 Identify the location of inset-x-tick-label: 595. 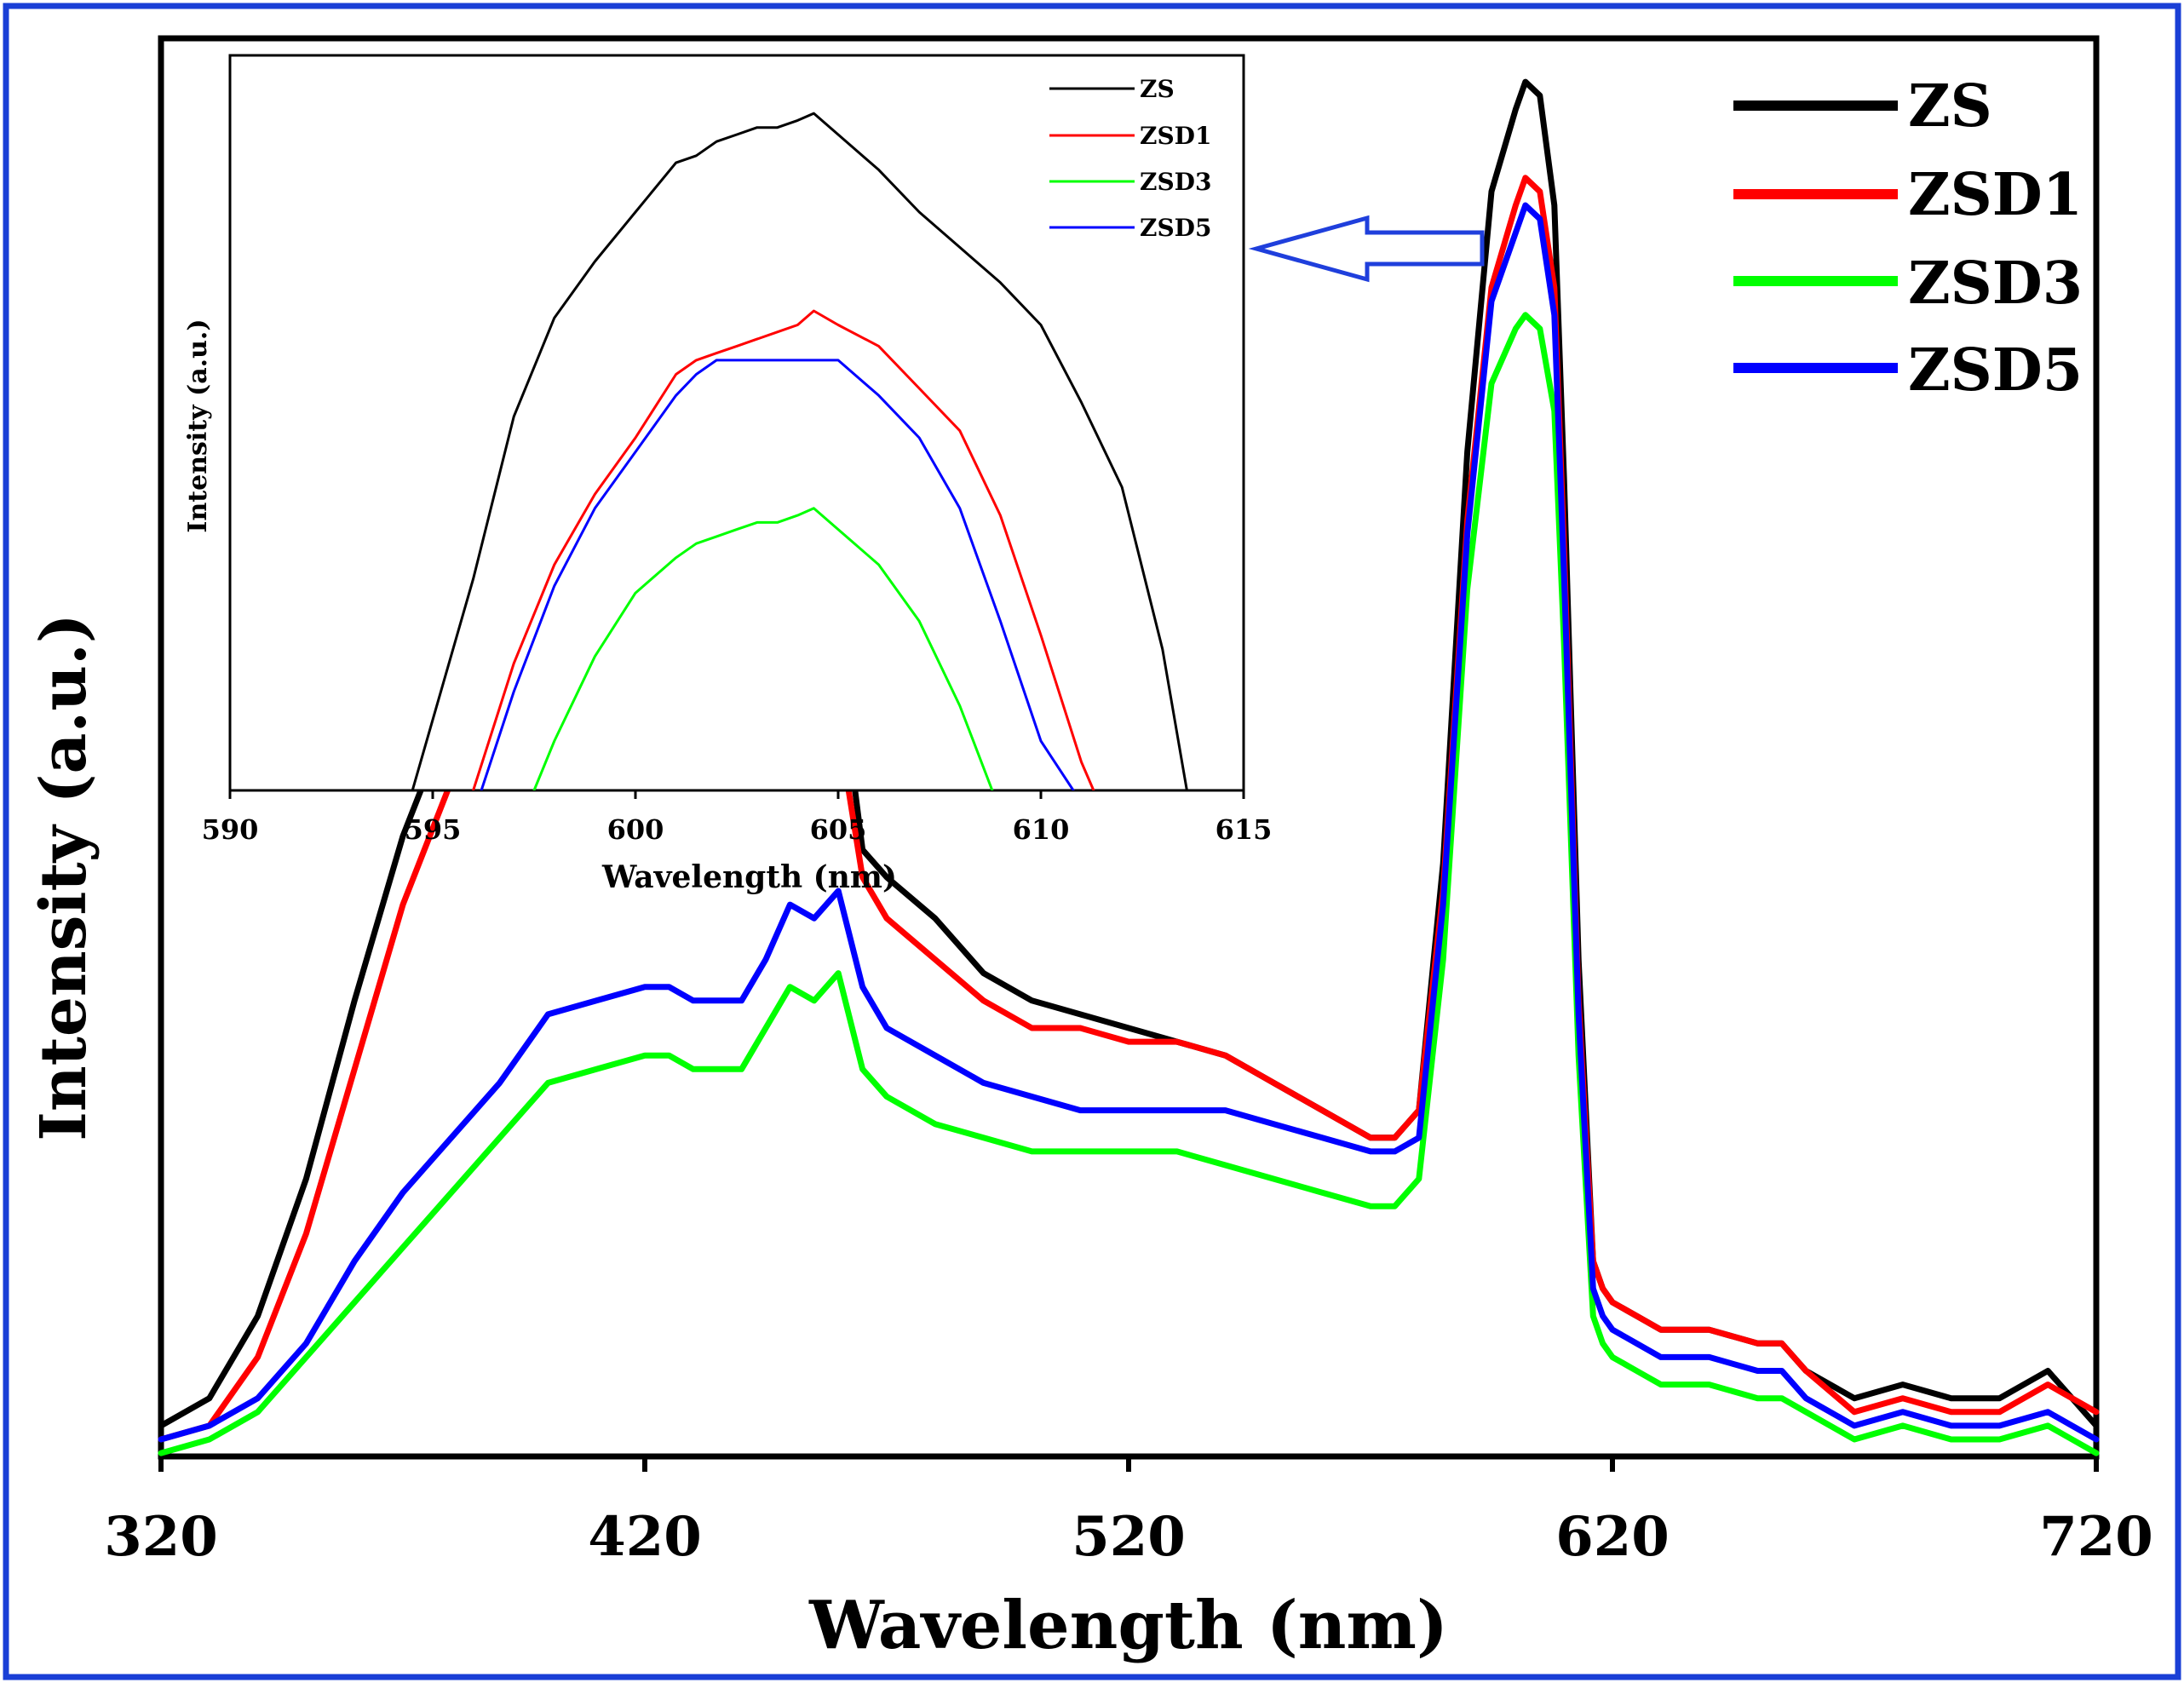
(433, 829).